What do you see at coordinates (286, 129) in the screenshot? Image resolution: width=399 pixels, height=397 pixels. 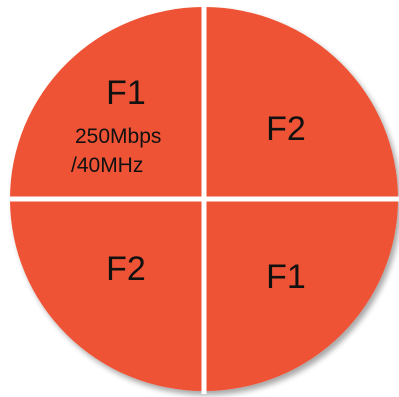 I see `top-right-label: F2` at bounding box center [286, 129].